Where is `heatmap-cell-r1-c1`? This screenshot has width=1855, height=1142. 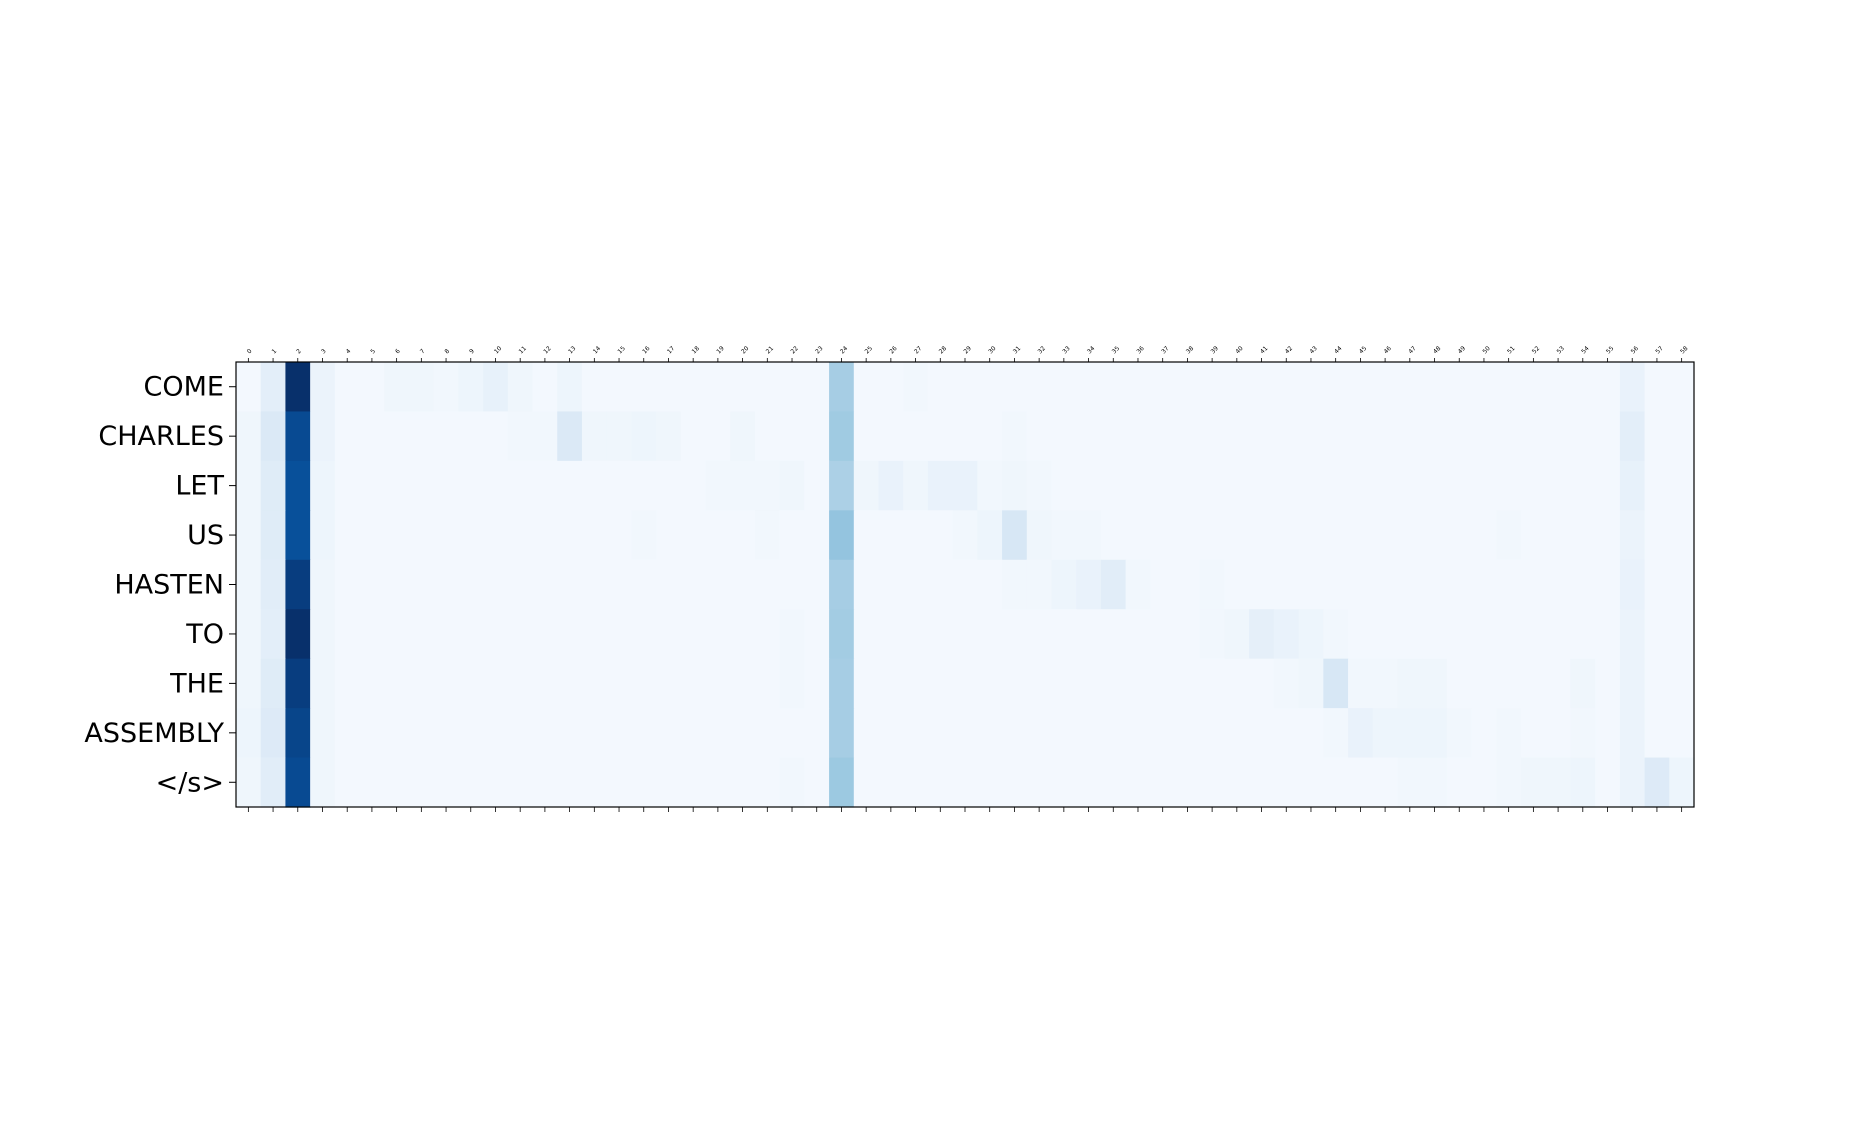
heatmap-cell-r1-c1 is located at coordinates (273, 436).